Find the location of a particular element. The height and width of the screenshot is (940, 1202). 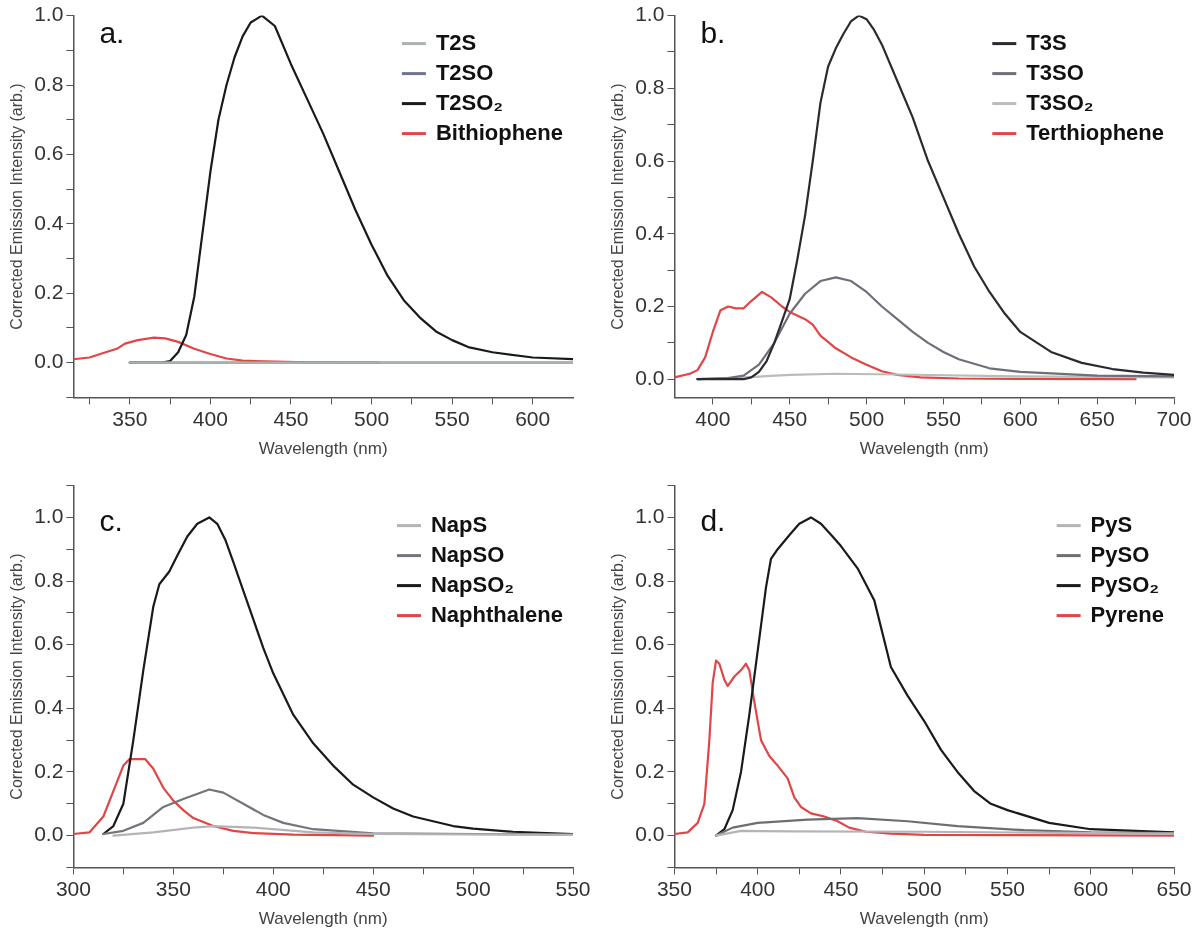

legend-label: T2SO₂ is located at coordinates (469, 102).